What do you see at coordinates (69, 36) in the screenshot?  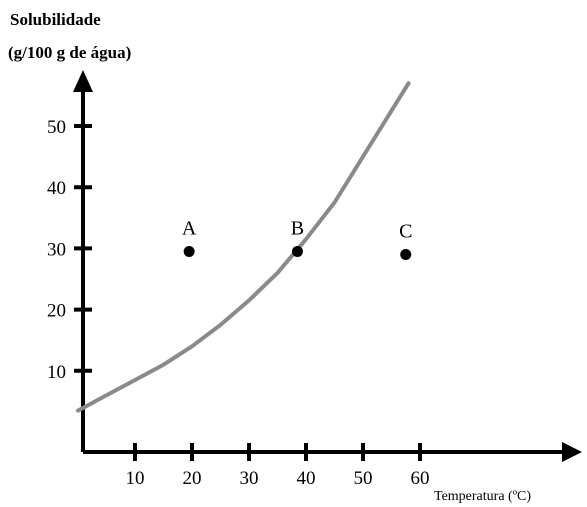 I see `y-axis-title: Solubilidade (g/100 g de água)` at bounding box center [69, 36].